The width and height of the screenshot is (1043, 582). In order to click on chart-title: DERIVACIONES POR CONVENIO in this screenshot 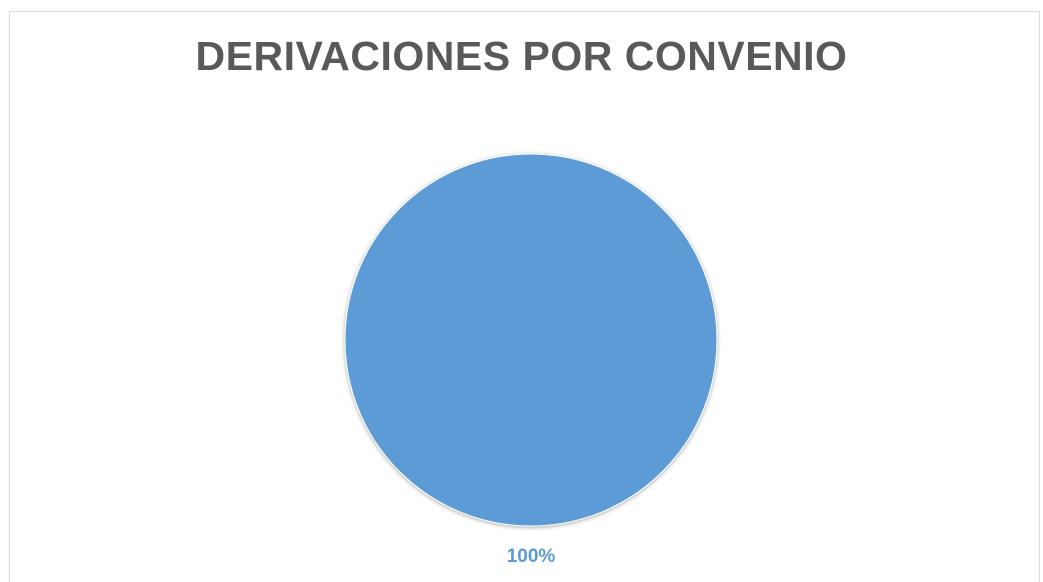, I will do `click(521, 56)`.